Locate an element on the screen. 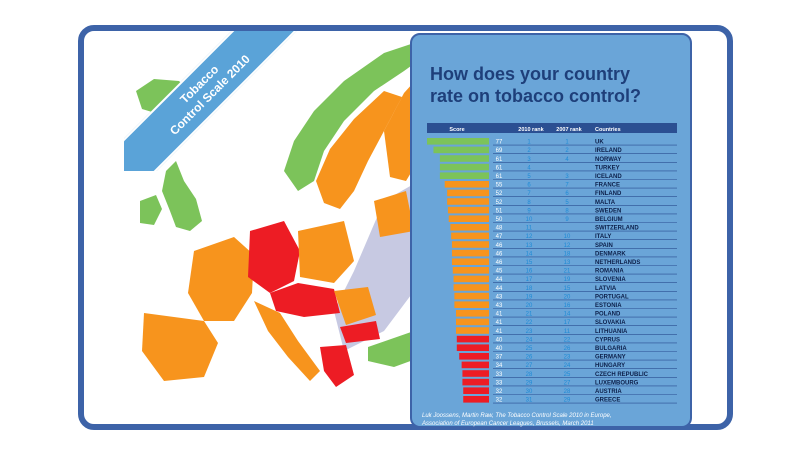  rank-2010-label: 4 is located at coordinates (529, 168).